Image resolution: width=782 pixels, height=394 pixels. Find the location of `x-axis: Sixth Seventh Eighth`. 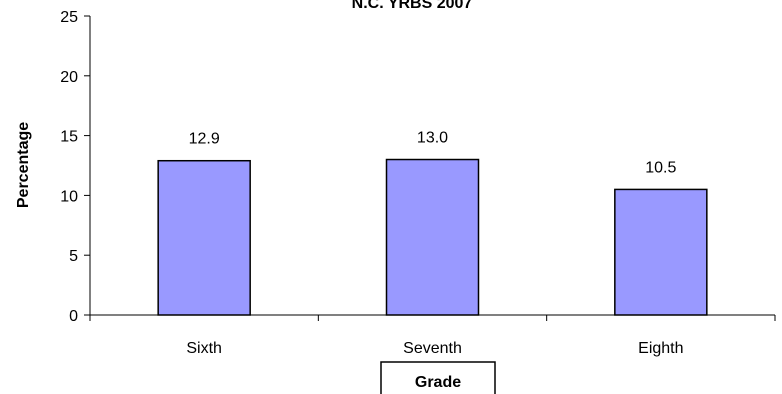

x-axis: Sixth Seventh Eighth is located at coordinates (432, 335).